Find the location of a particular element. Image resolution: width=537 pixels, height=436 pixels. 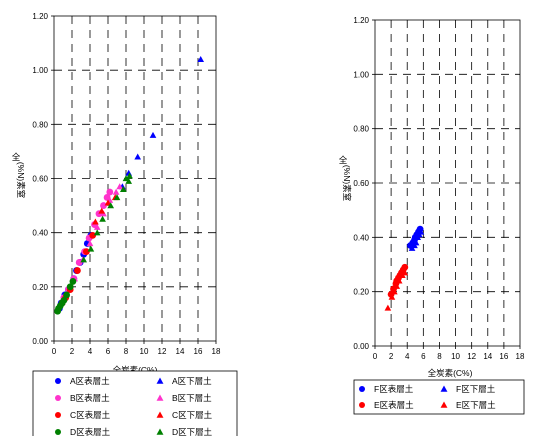

chart-1-x-axis-label: 全炭素(C%) is located at coordinates (135, 370).